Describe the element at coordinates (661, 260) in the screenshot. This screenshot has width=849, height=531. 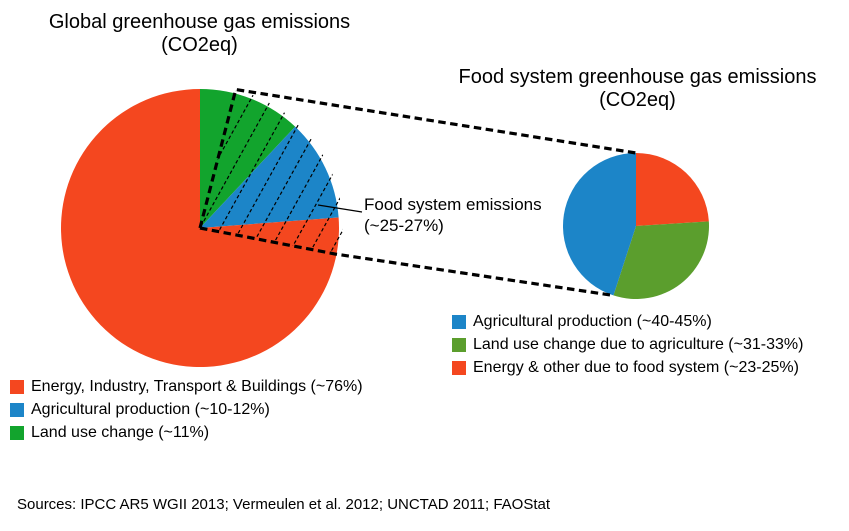
I see `food-pie-slice-land-use-change-due-to-agriculture` at that location.